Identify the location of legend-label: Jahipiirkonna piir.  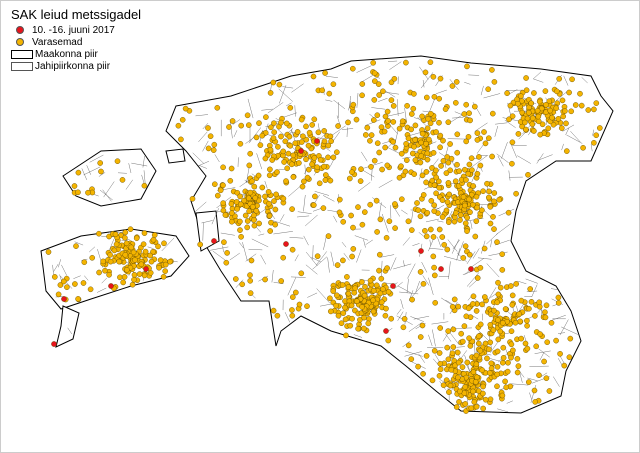
(73, 66).